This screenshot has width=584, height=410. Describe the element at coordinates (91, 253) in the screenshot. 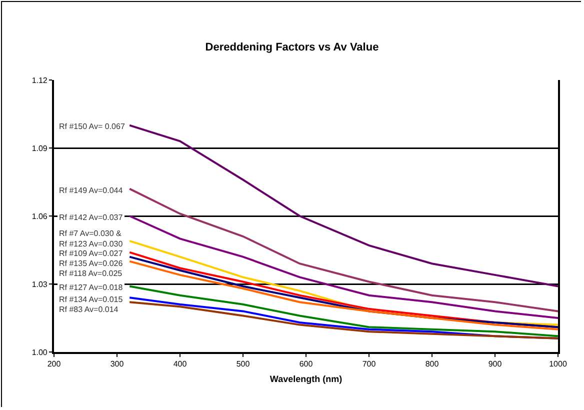

I see `series-label: Rf #109 Av=0.027` at that location.